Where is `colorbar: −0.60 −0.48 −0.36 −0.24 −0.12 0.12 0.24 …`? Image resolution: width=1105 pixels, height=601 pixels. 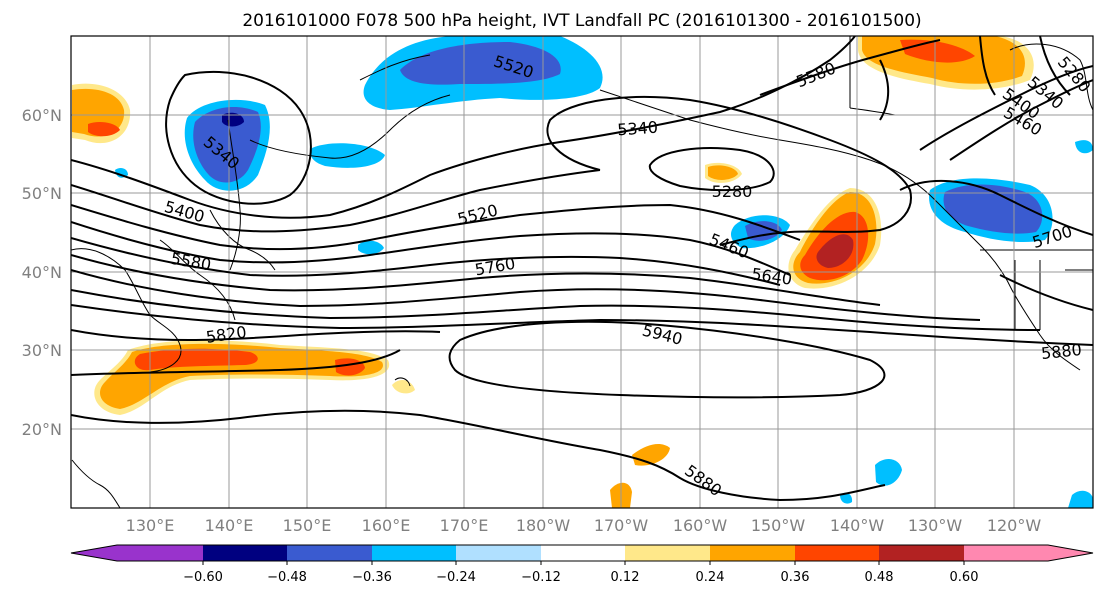
colorbar: −0.60 −0.48 −0.36 −0.24 −0.12 0.12 0.24 … is located at coordinates (582, 564).